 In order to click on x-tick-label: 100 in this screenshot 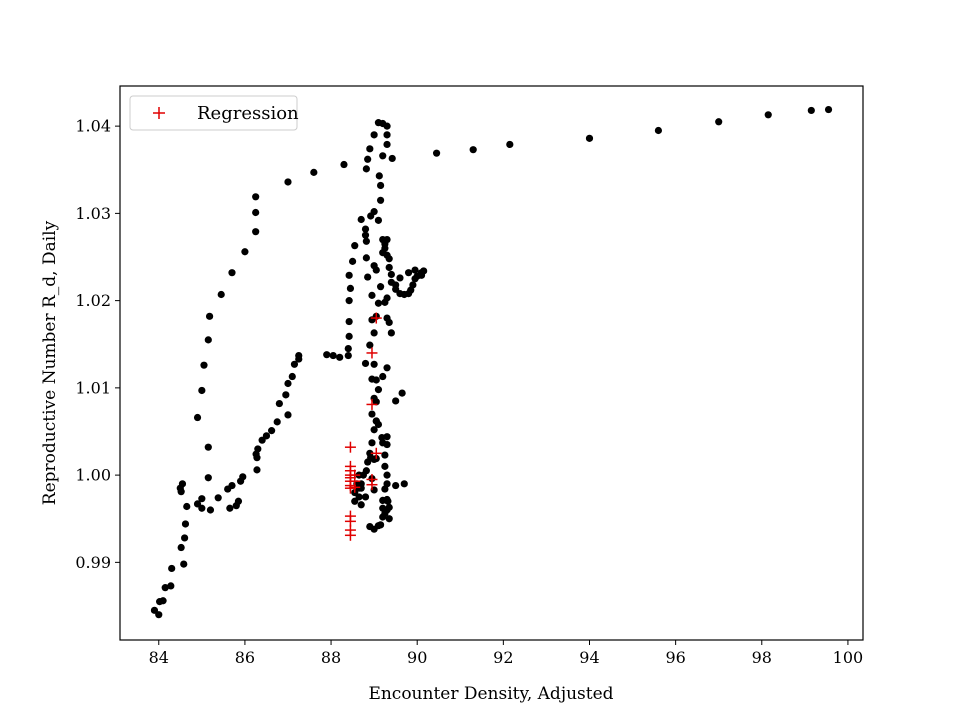, I will do `click(848, 657)`.